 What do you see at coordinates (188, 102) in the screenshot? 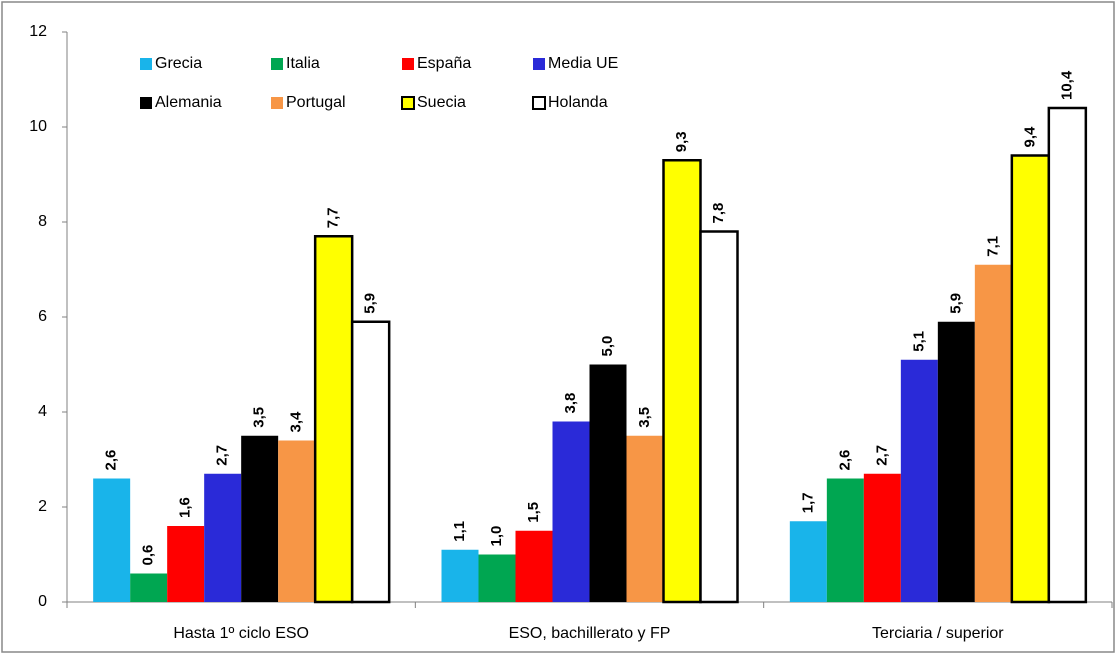
I see `legend-label: Alemania` at bounding box center [188, 102].